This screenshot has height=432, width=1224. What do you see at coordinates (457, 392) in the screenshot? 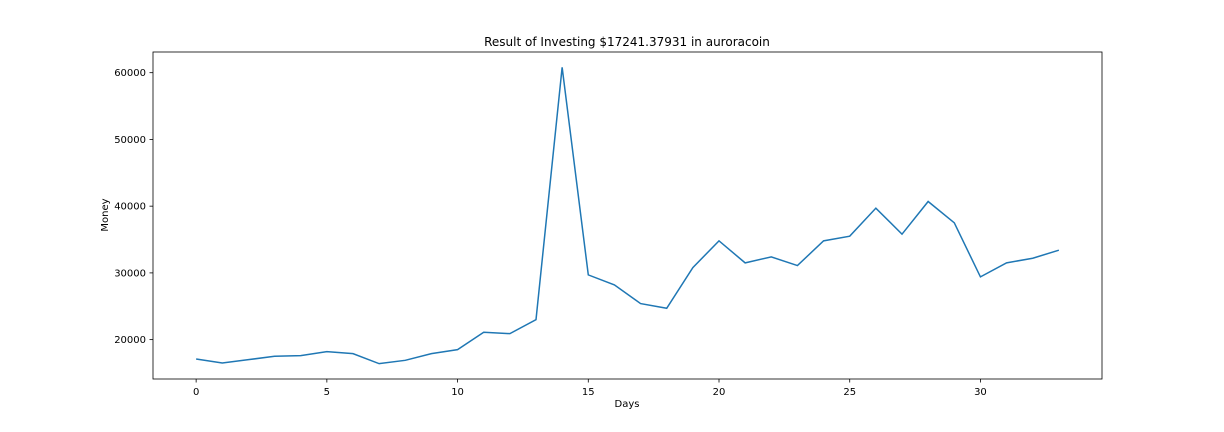
I see `x-tick-label: 10` at bounding box center [457, 392].